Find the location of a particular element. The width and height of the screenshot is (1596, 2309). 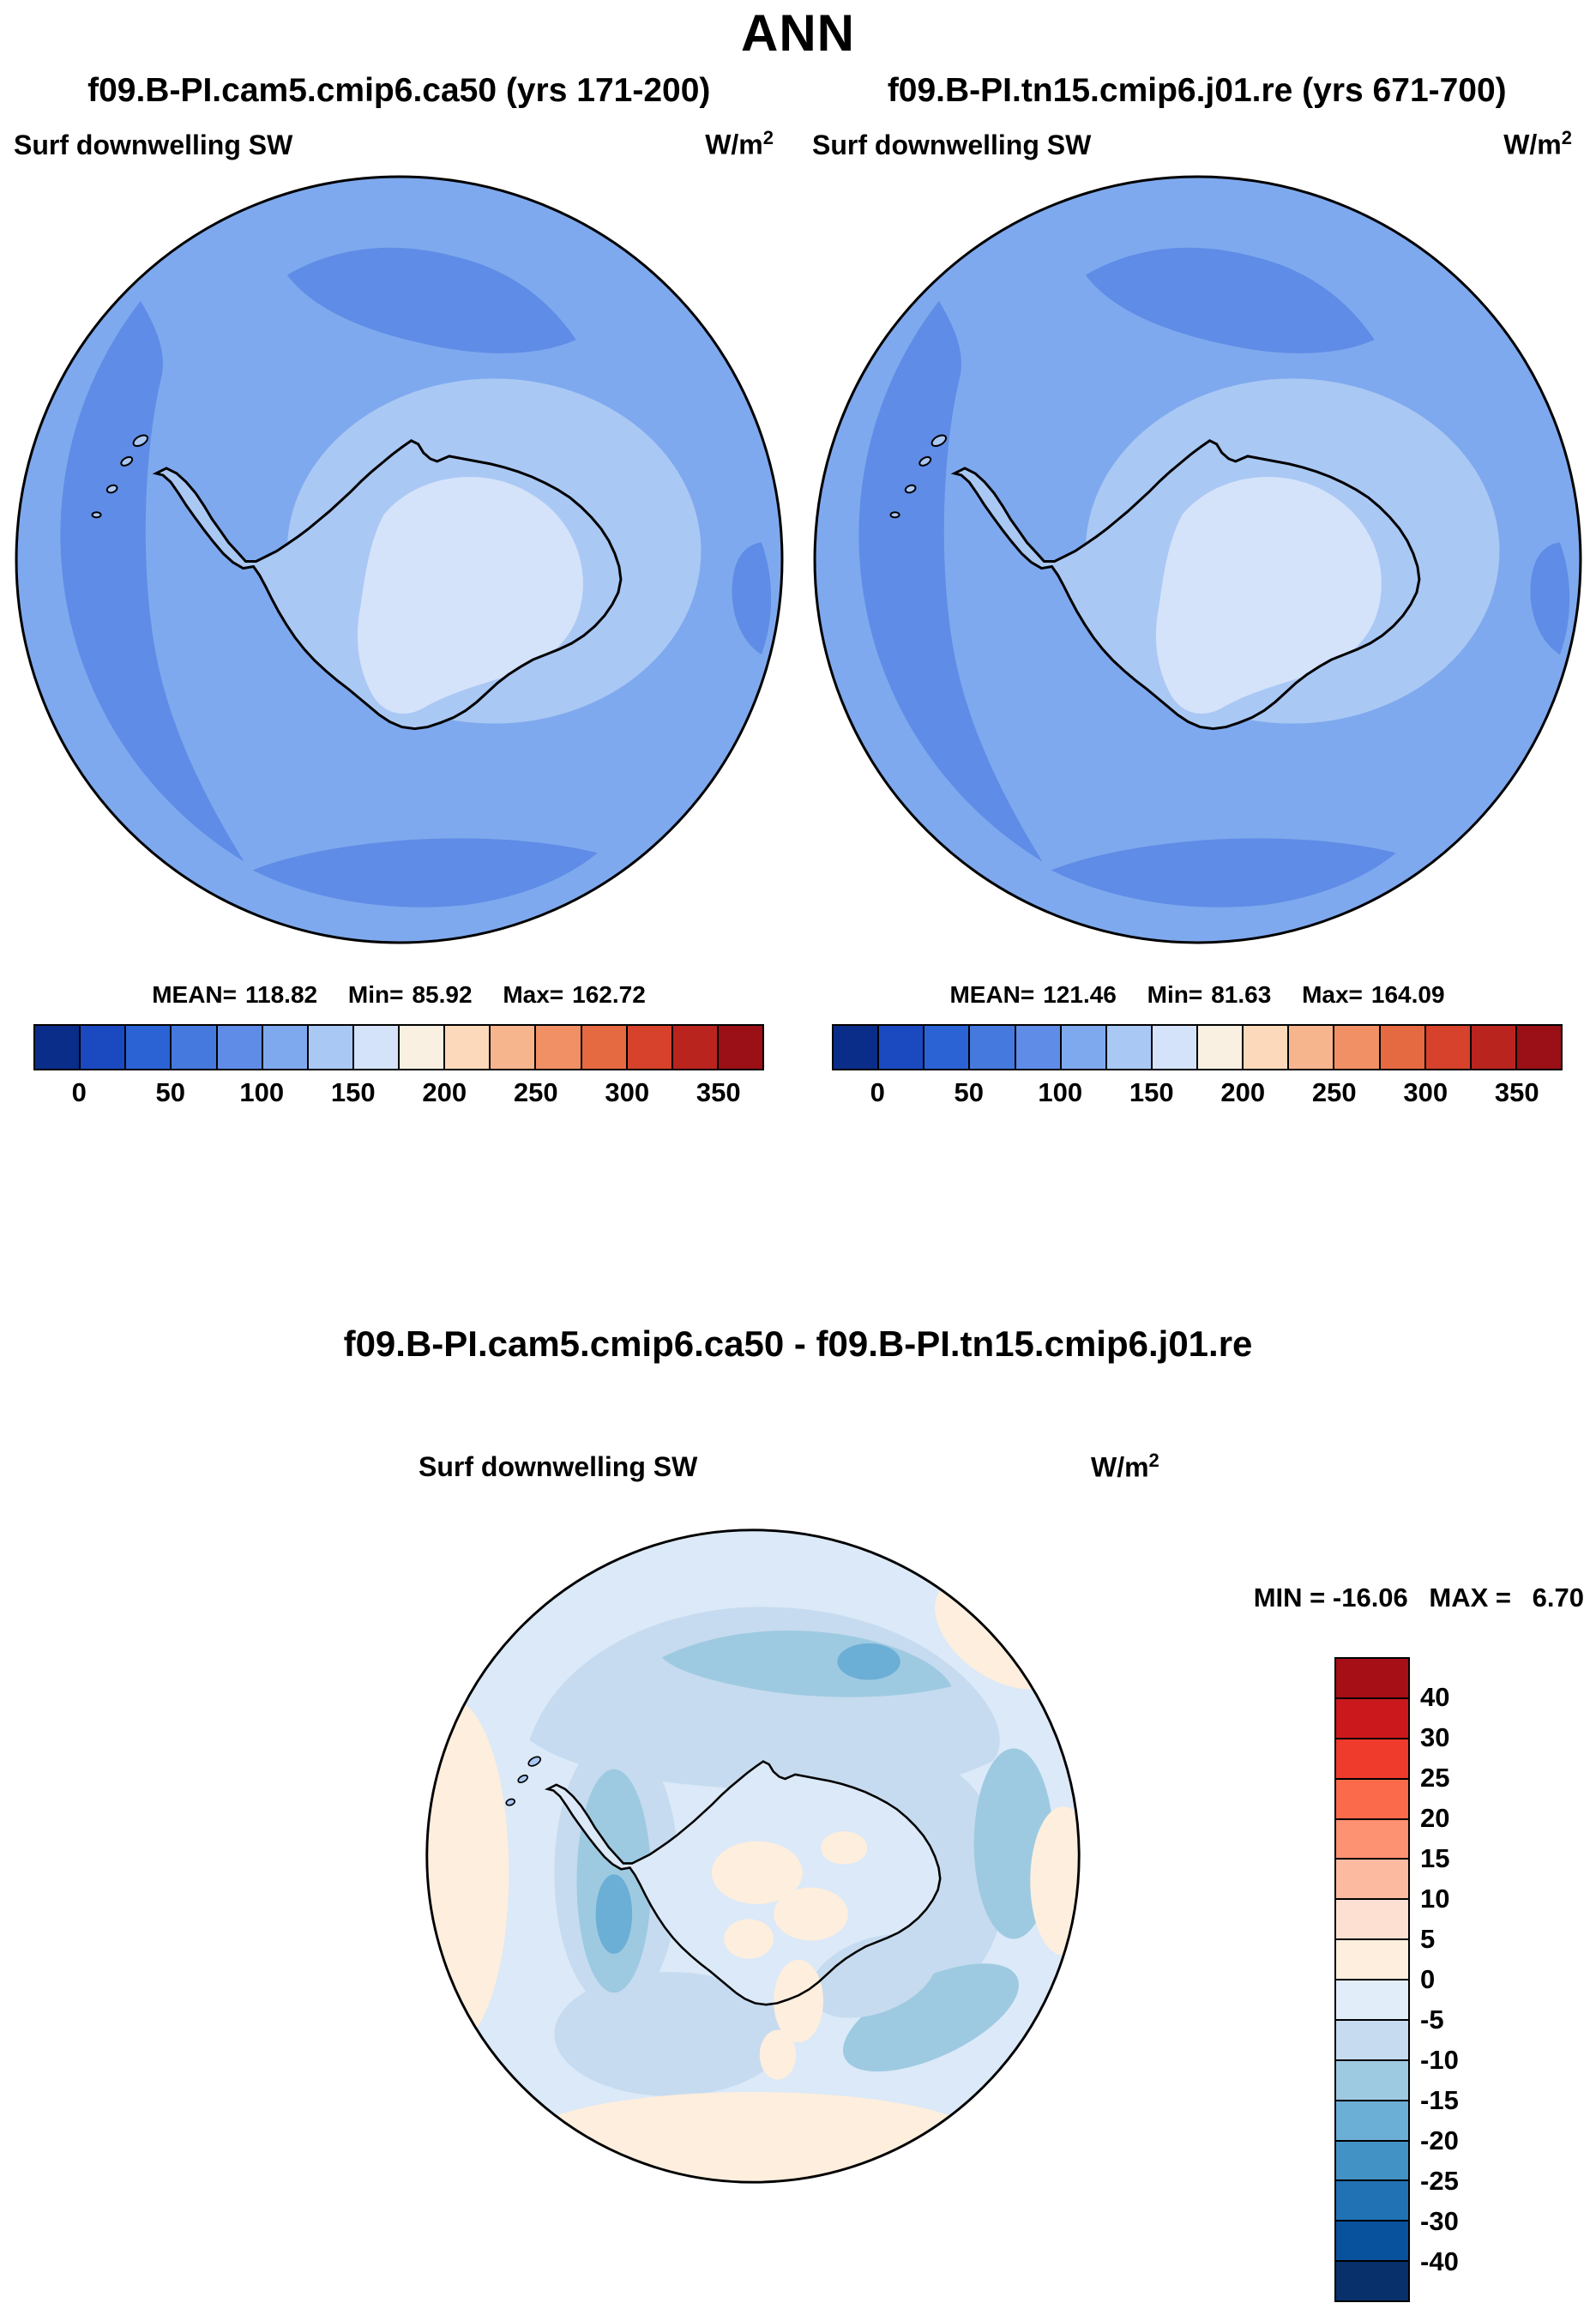

colorbar-tick-label: 10 is located at coordinates (1435, 1899).